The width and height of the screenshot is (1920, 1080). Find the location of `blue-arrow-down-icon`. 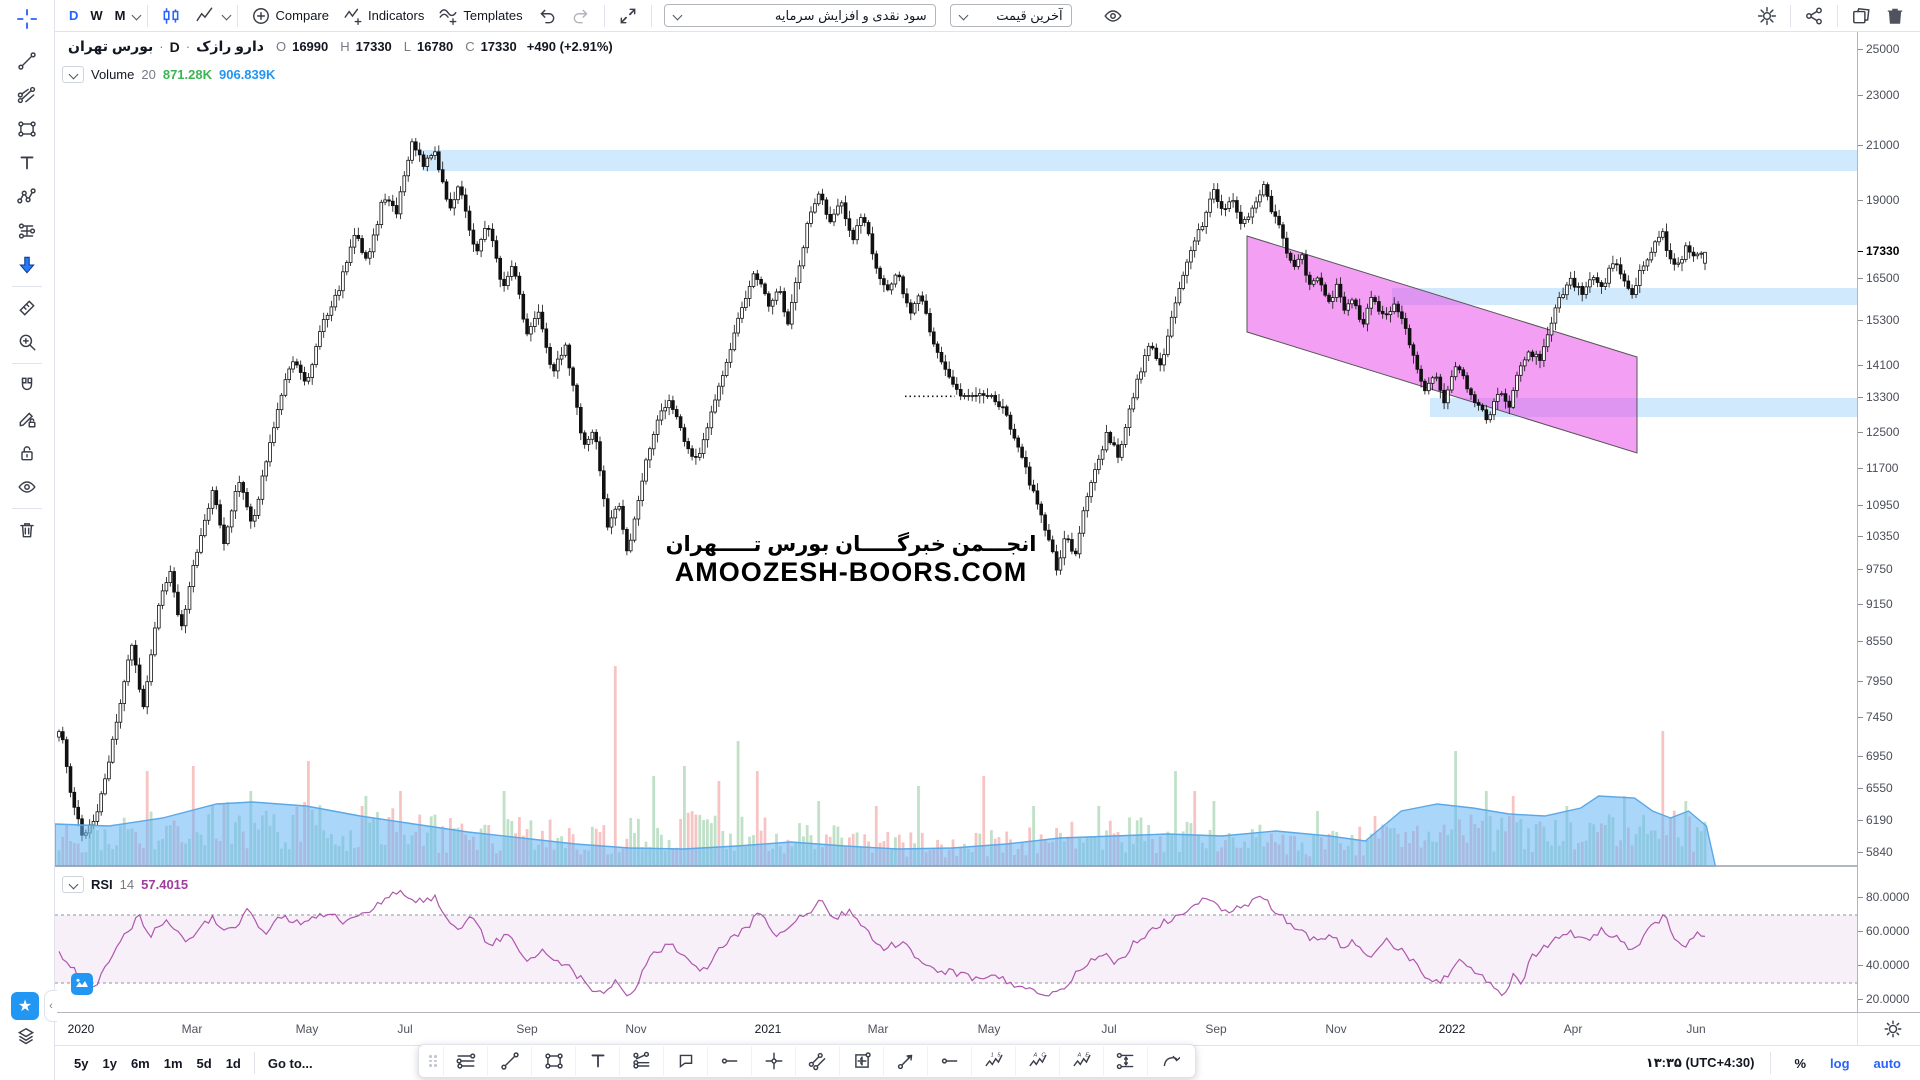

blue-arrow-down-icon is located at coordinates (27, 265).